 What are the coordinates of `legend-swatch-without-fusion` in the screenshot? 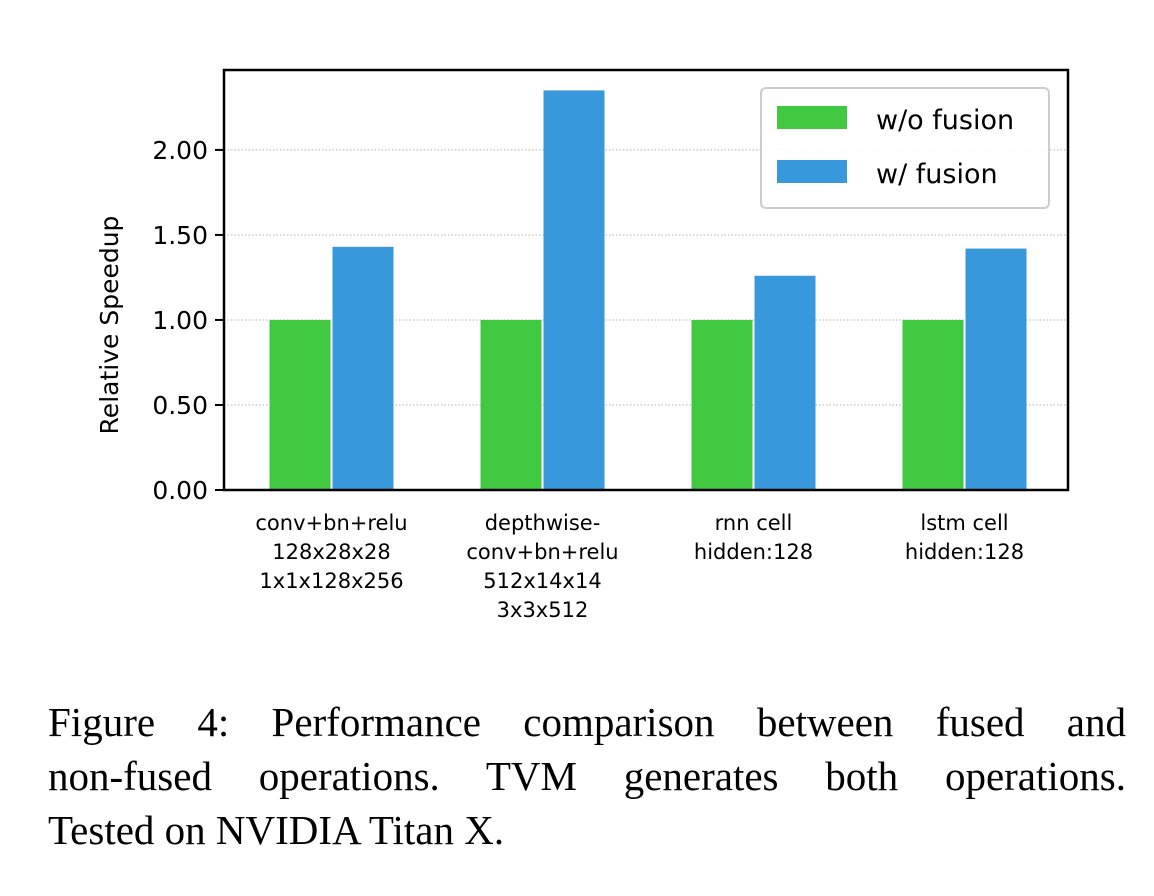 It's located at (812, 117).